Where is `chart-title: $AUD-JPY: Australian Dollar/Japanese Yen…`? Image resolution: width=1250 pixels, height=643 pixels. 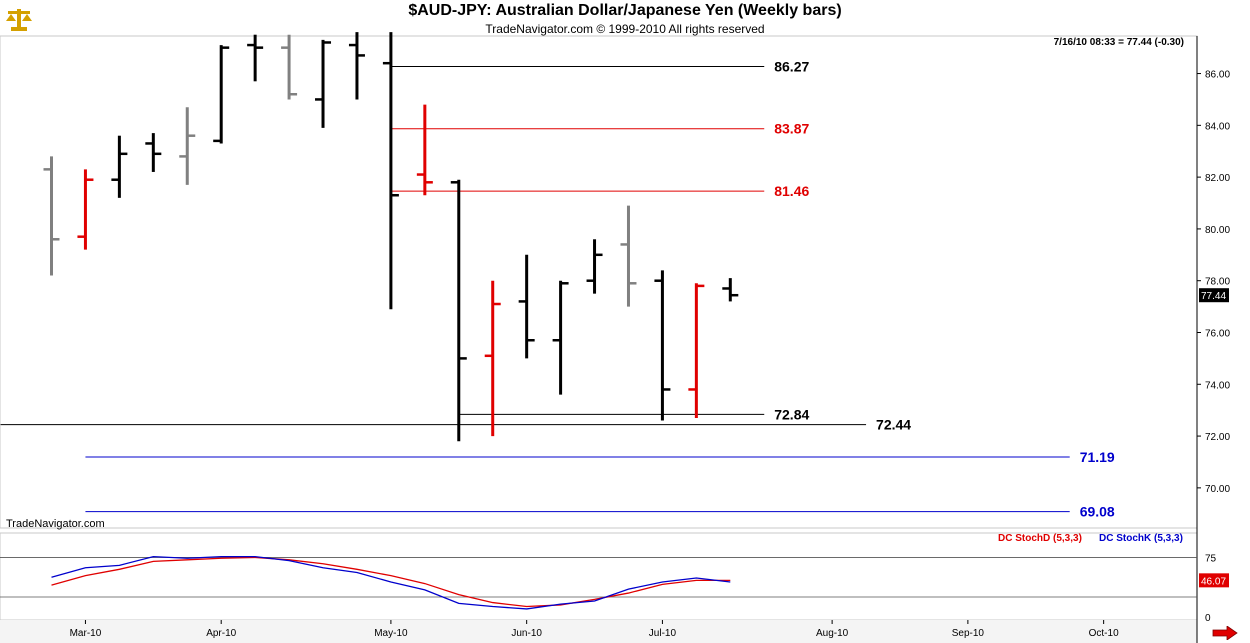
chart-title: $AUD-JPY: Australian Dollar/Japanese Yen… is located at coordinates (625, 10).